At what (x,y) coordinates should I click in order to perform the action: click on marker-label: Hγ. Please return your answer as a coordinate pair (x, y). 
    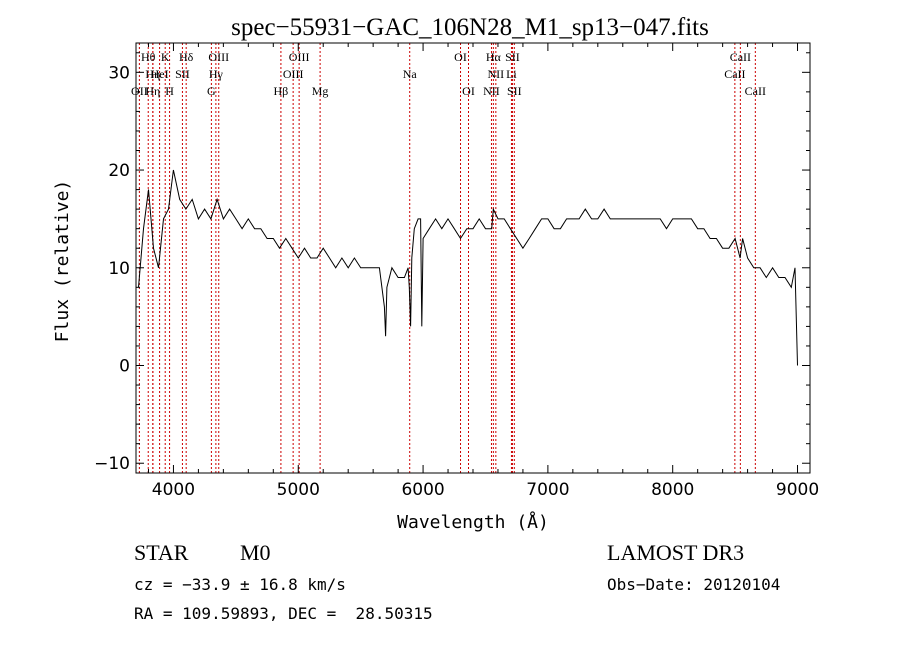
    Looking at the image, I should click on (216, 74).